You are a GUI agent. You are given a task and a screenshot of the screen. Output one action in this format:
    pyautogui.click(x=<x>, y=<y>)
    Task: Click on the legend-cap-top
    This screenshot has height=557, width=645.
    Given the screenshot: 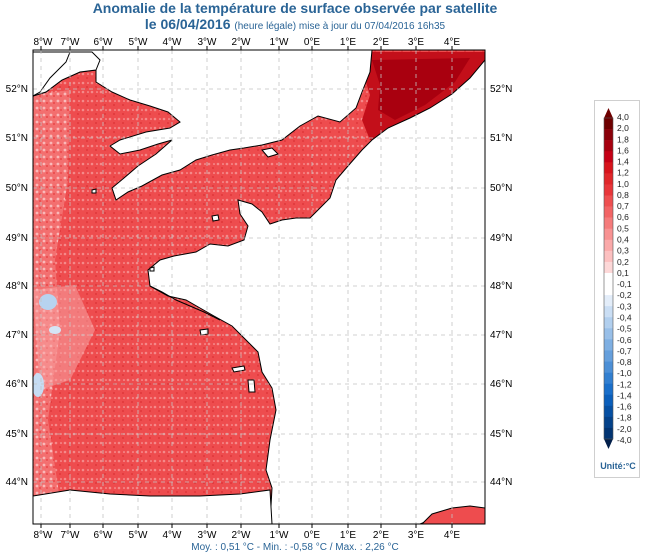 What is the action you would take?
    pyautogui.click(x=608, y=113)
    